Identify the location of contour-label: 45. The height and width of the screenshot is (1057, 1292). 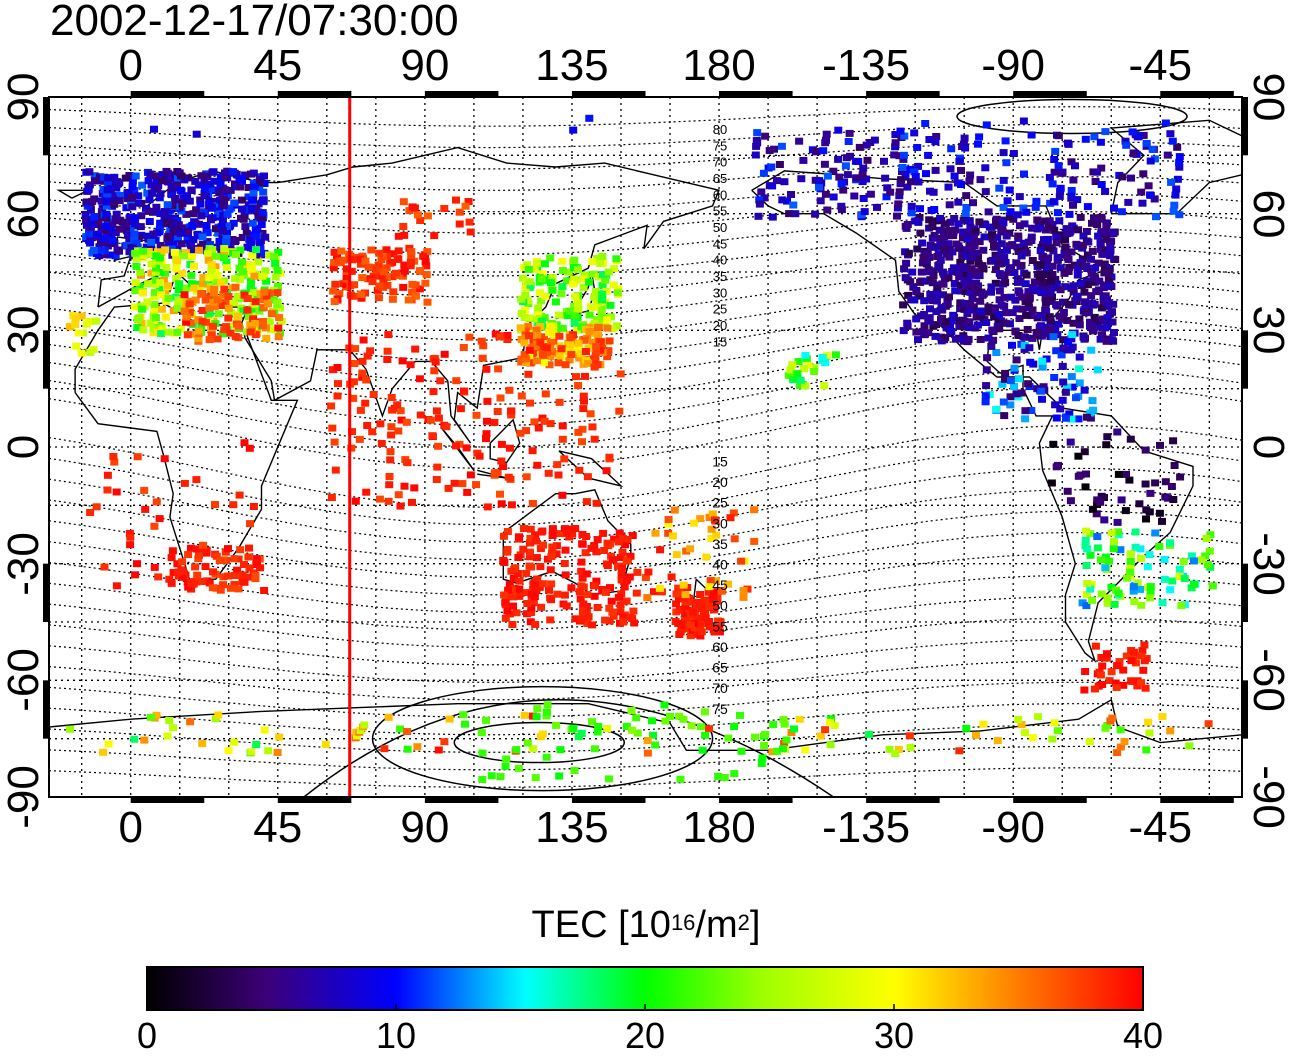
(720, 585).